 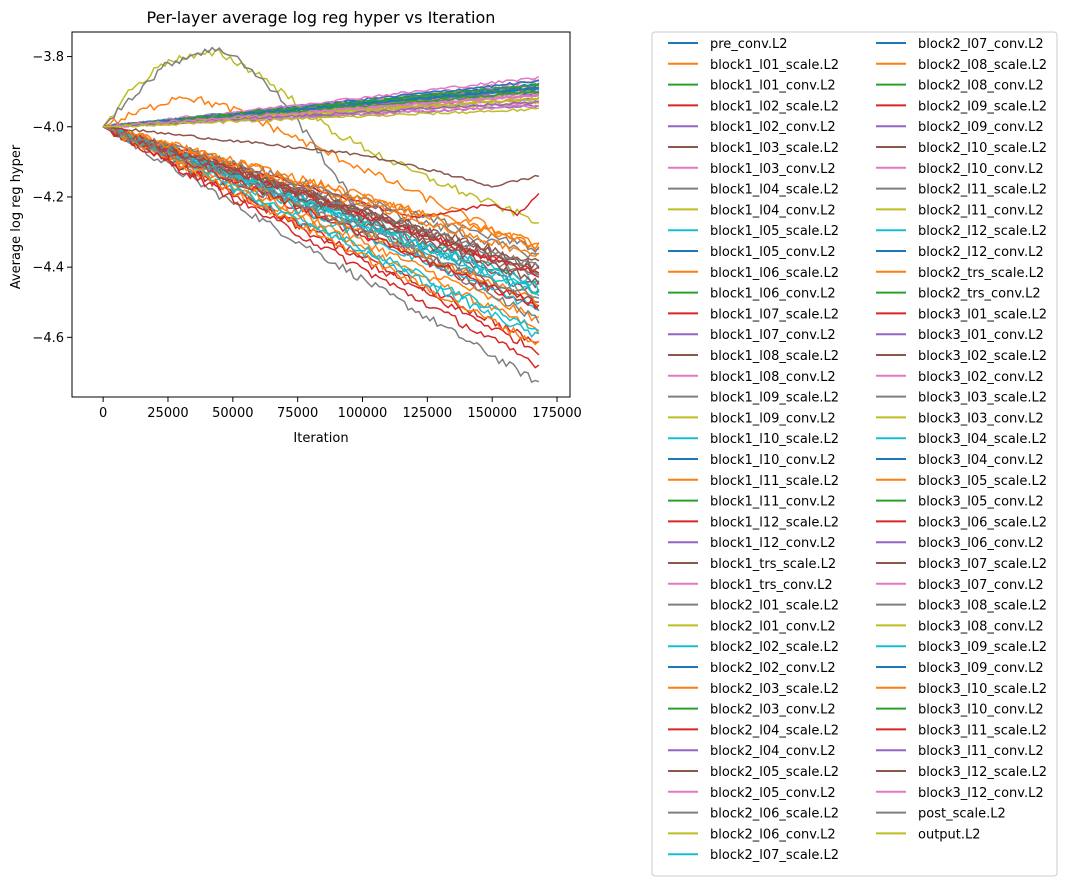 I want to click on legend-label: block1_l08_scale.L2, so click(x=774, y=356).